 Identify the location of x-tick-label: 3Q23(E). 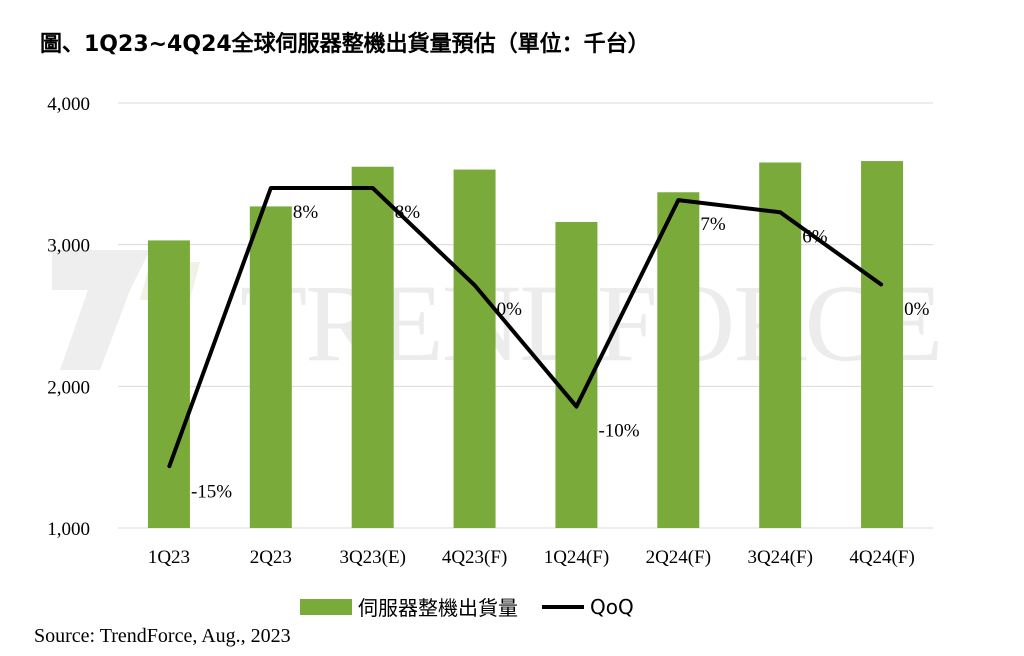
(372, 557).